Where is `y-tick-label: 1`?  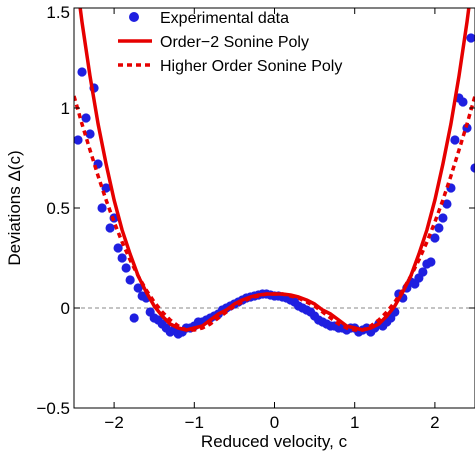
y-tick-label: 1 is located at coordinates (65, 108).